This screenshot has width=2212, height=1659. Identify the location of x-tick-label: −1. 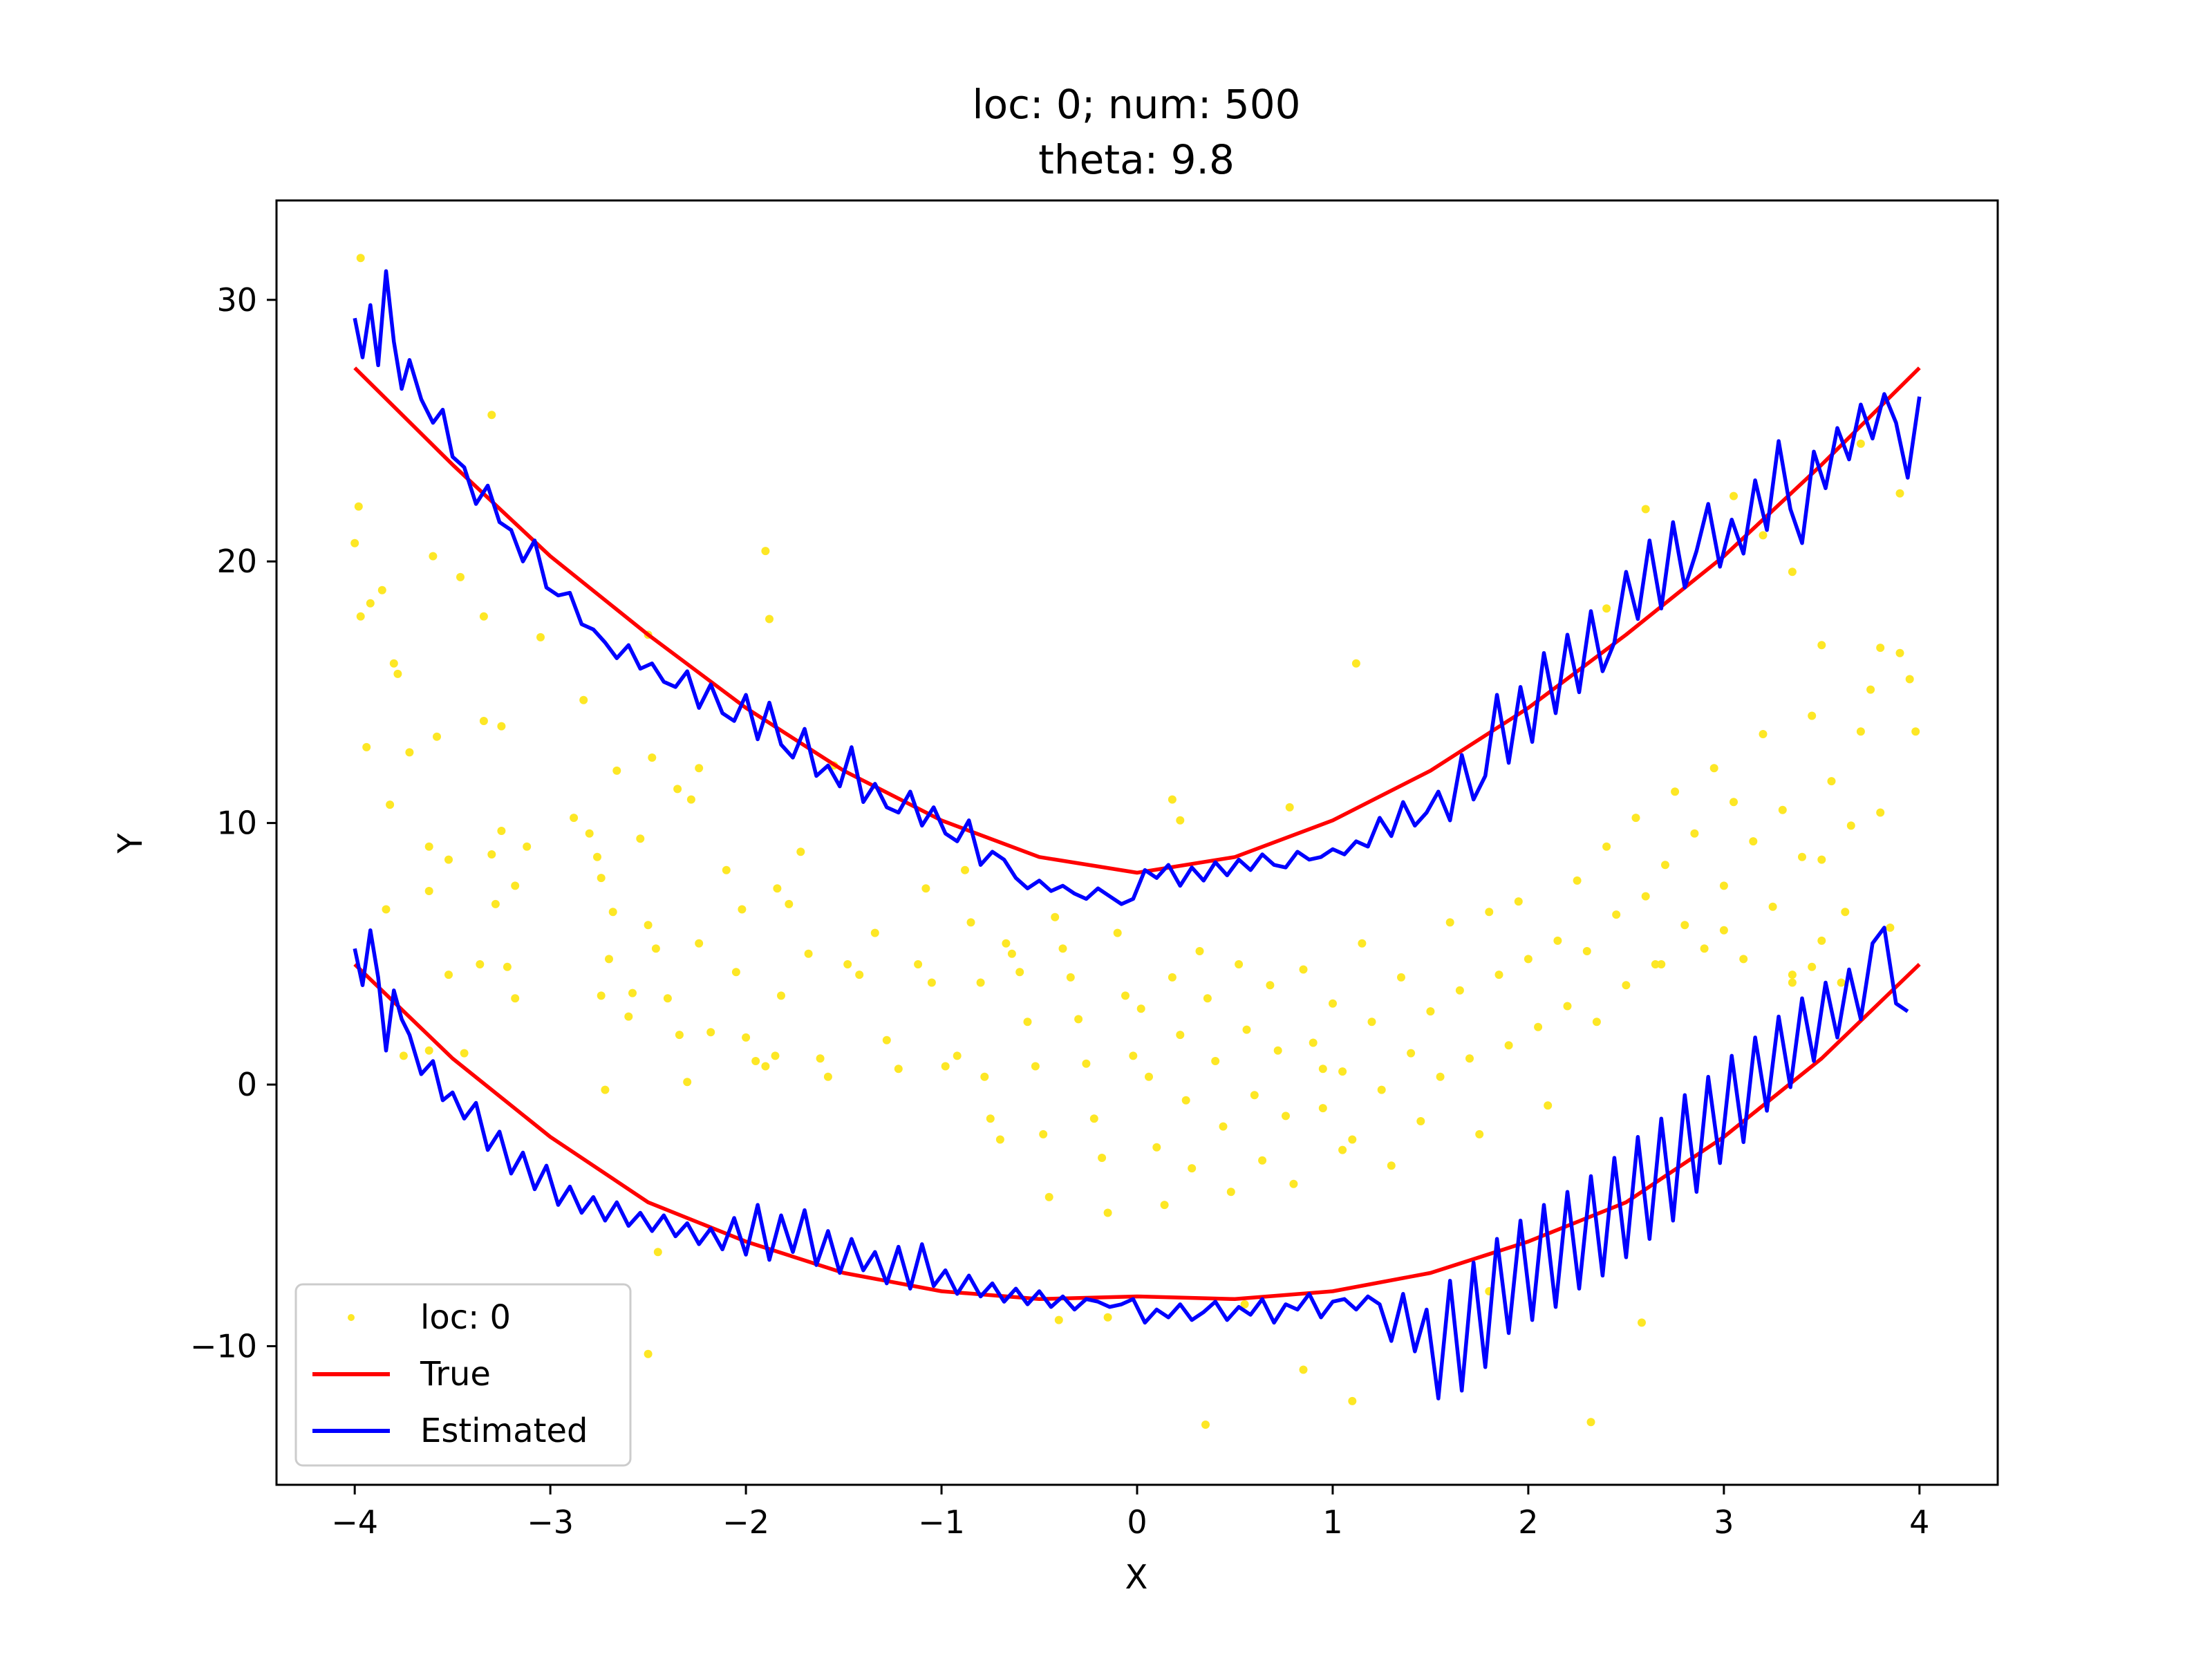
(941, 1522).